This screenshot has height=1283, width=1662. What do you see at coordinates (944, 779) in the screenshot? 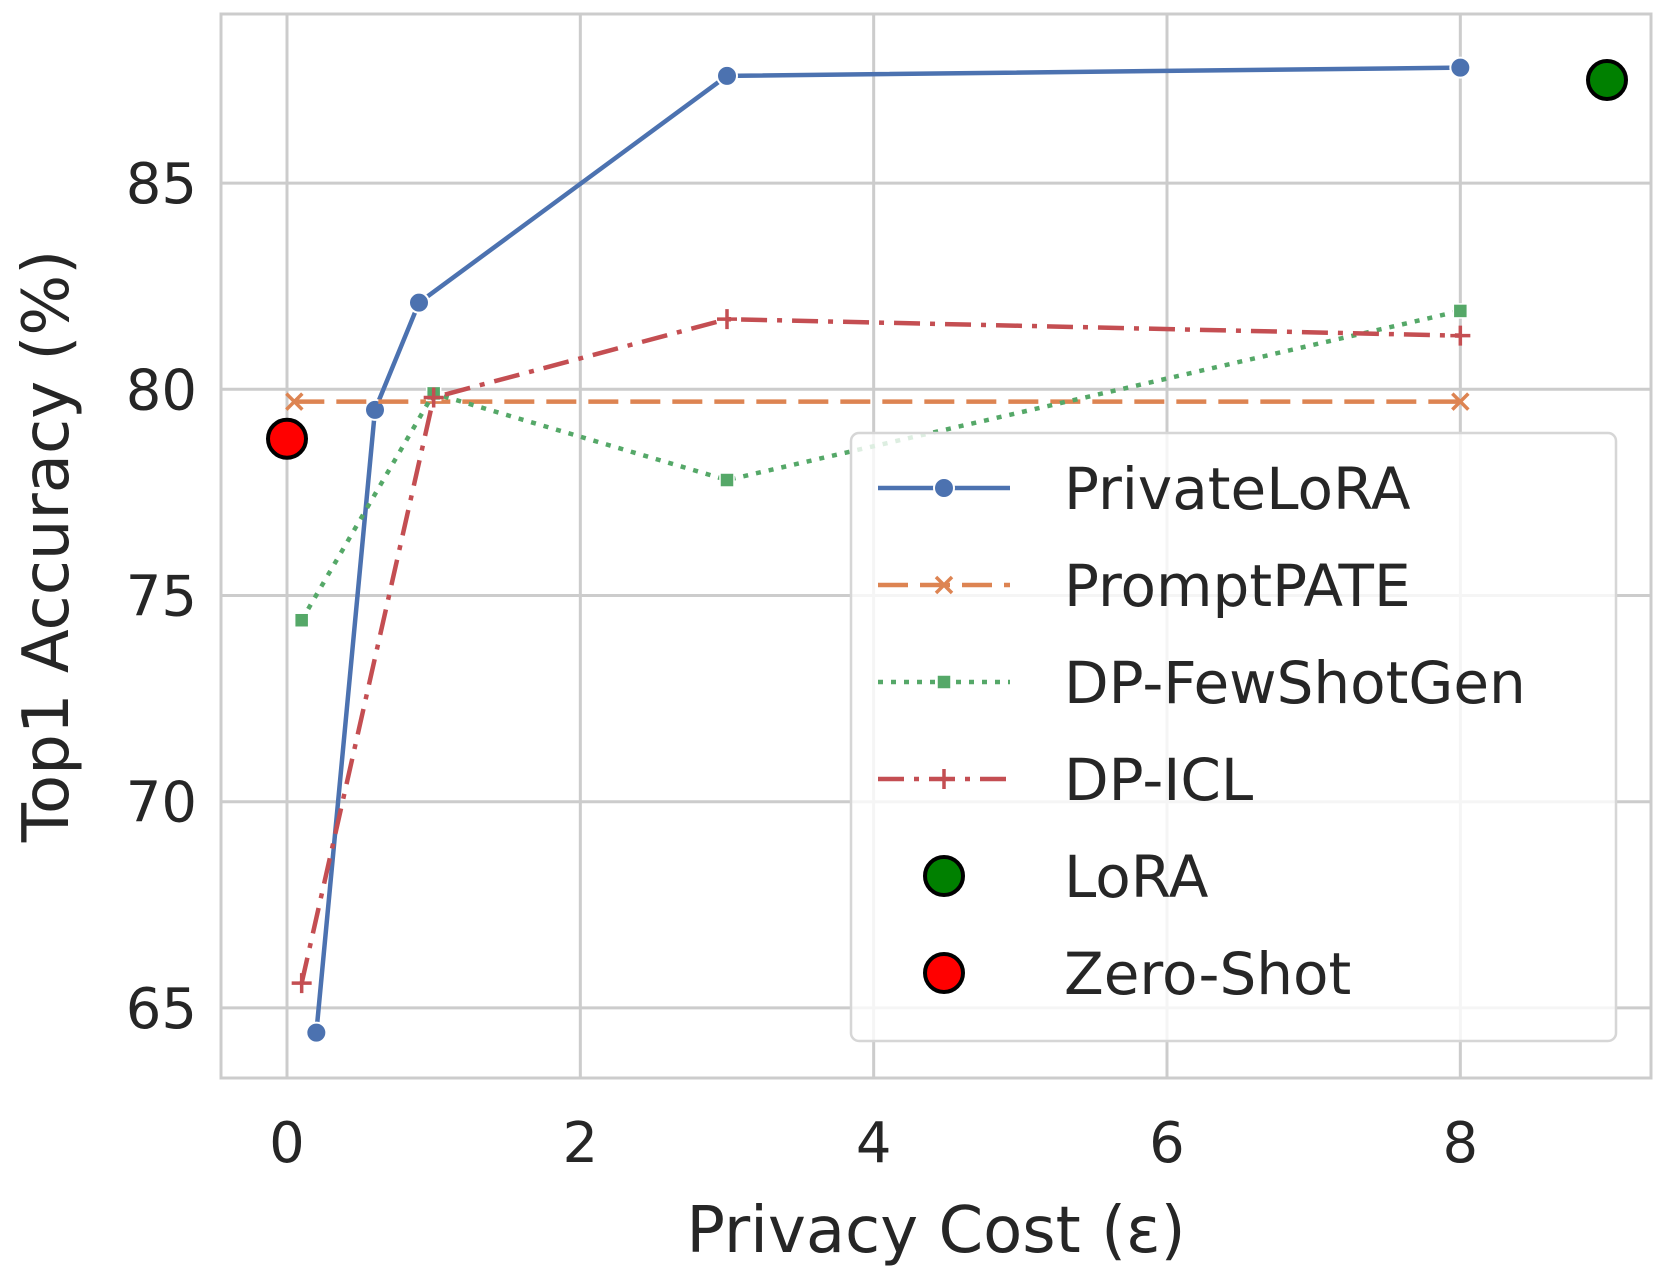
I see `legend-marker-dp-icl` at bounding box center [944, 779].